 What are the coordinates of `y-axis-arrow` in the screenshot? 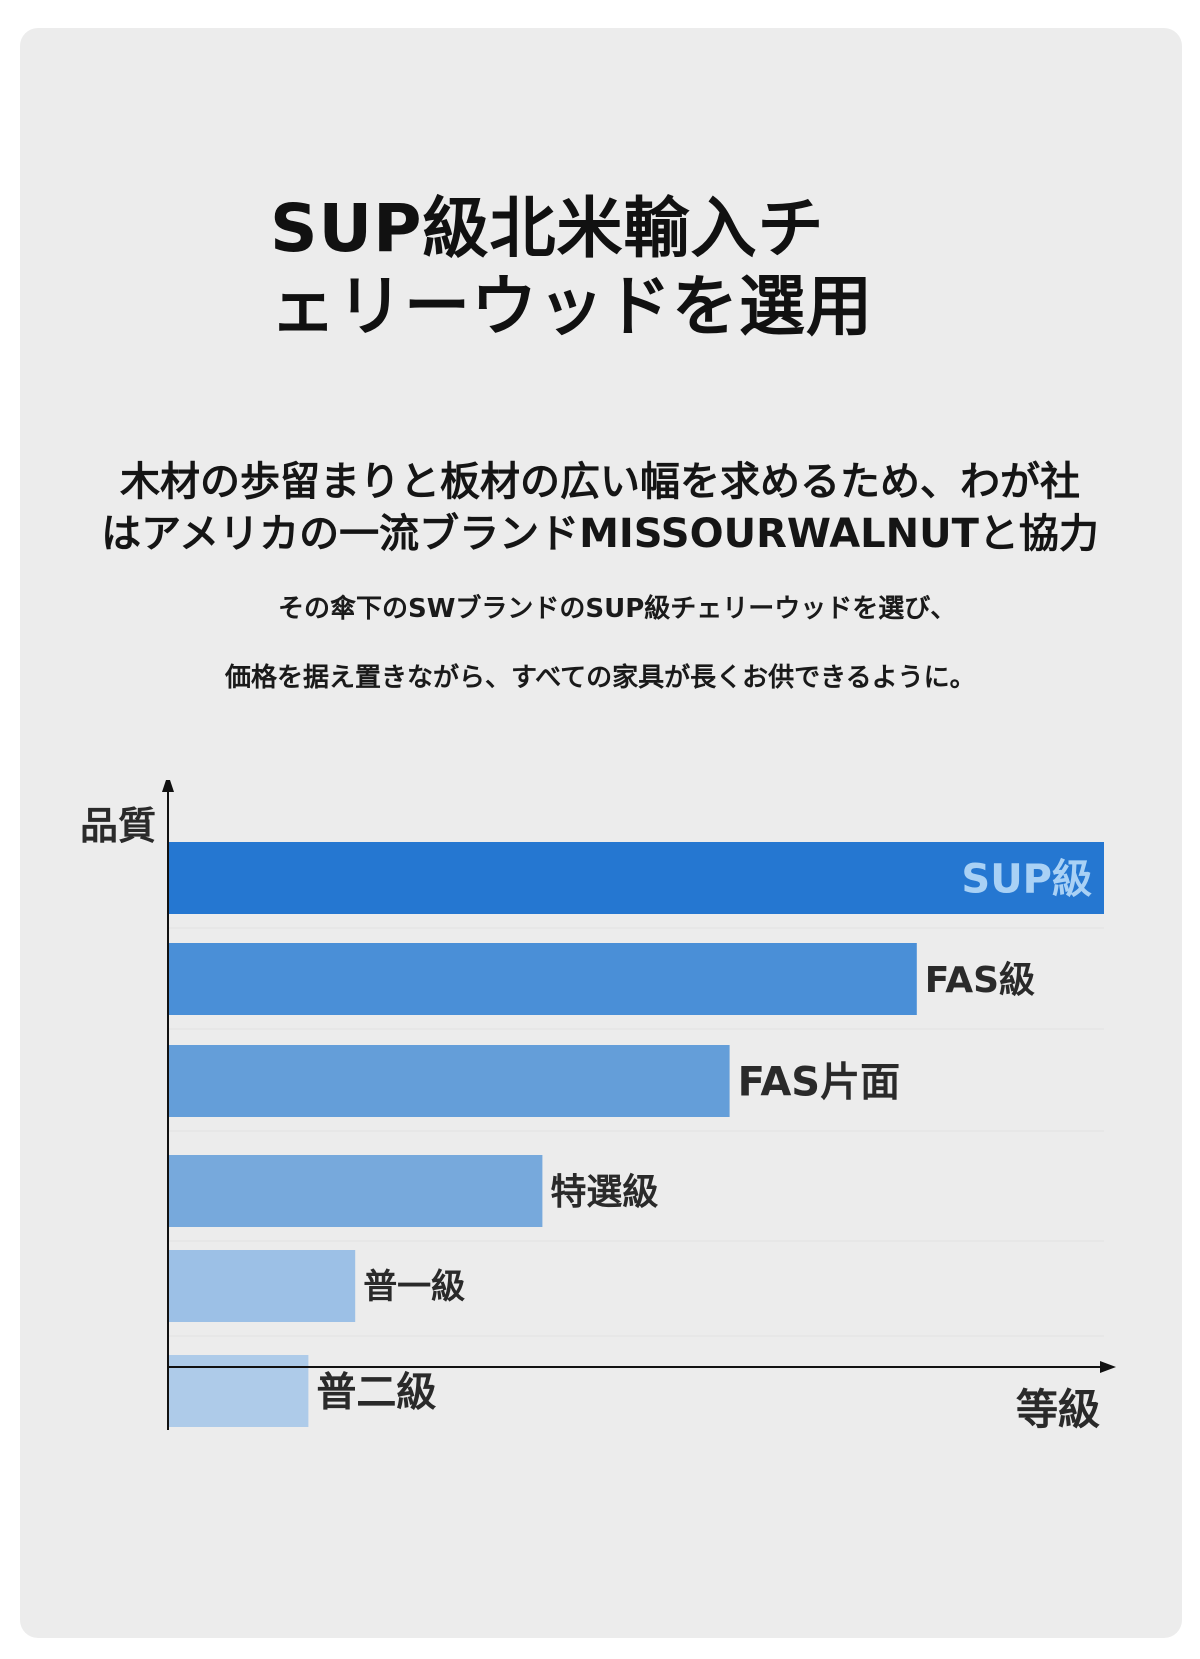 It's located at (168, 786).